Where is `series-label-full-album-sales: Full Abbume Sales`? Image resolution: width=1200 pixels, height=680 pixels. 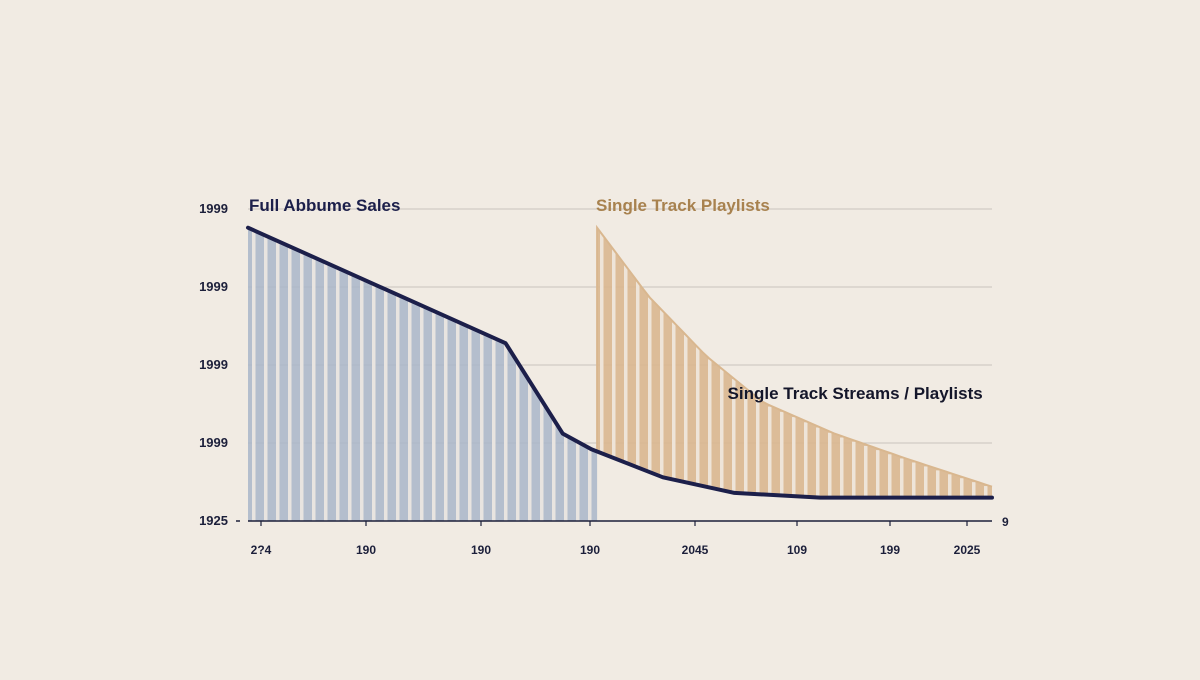 series-label-full-album-sales: Full Abbume Sales is located at coordinates (324, 205).